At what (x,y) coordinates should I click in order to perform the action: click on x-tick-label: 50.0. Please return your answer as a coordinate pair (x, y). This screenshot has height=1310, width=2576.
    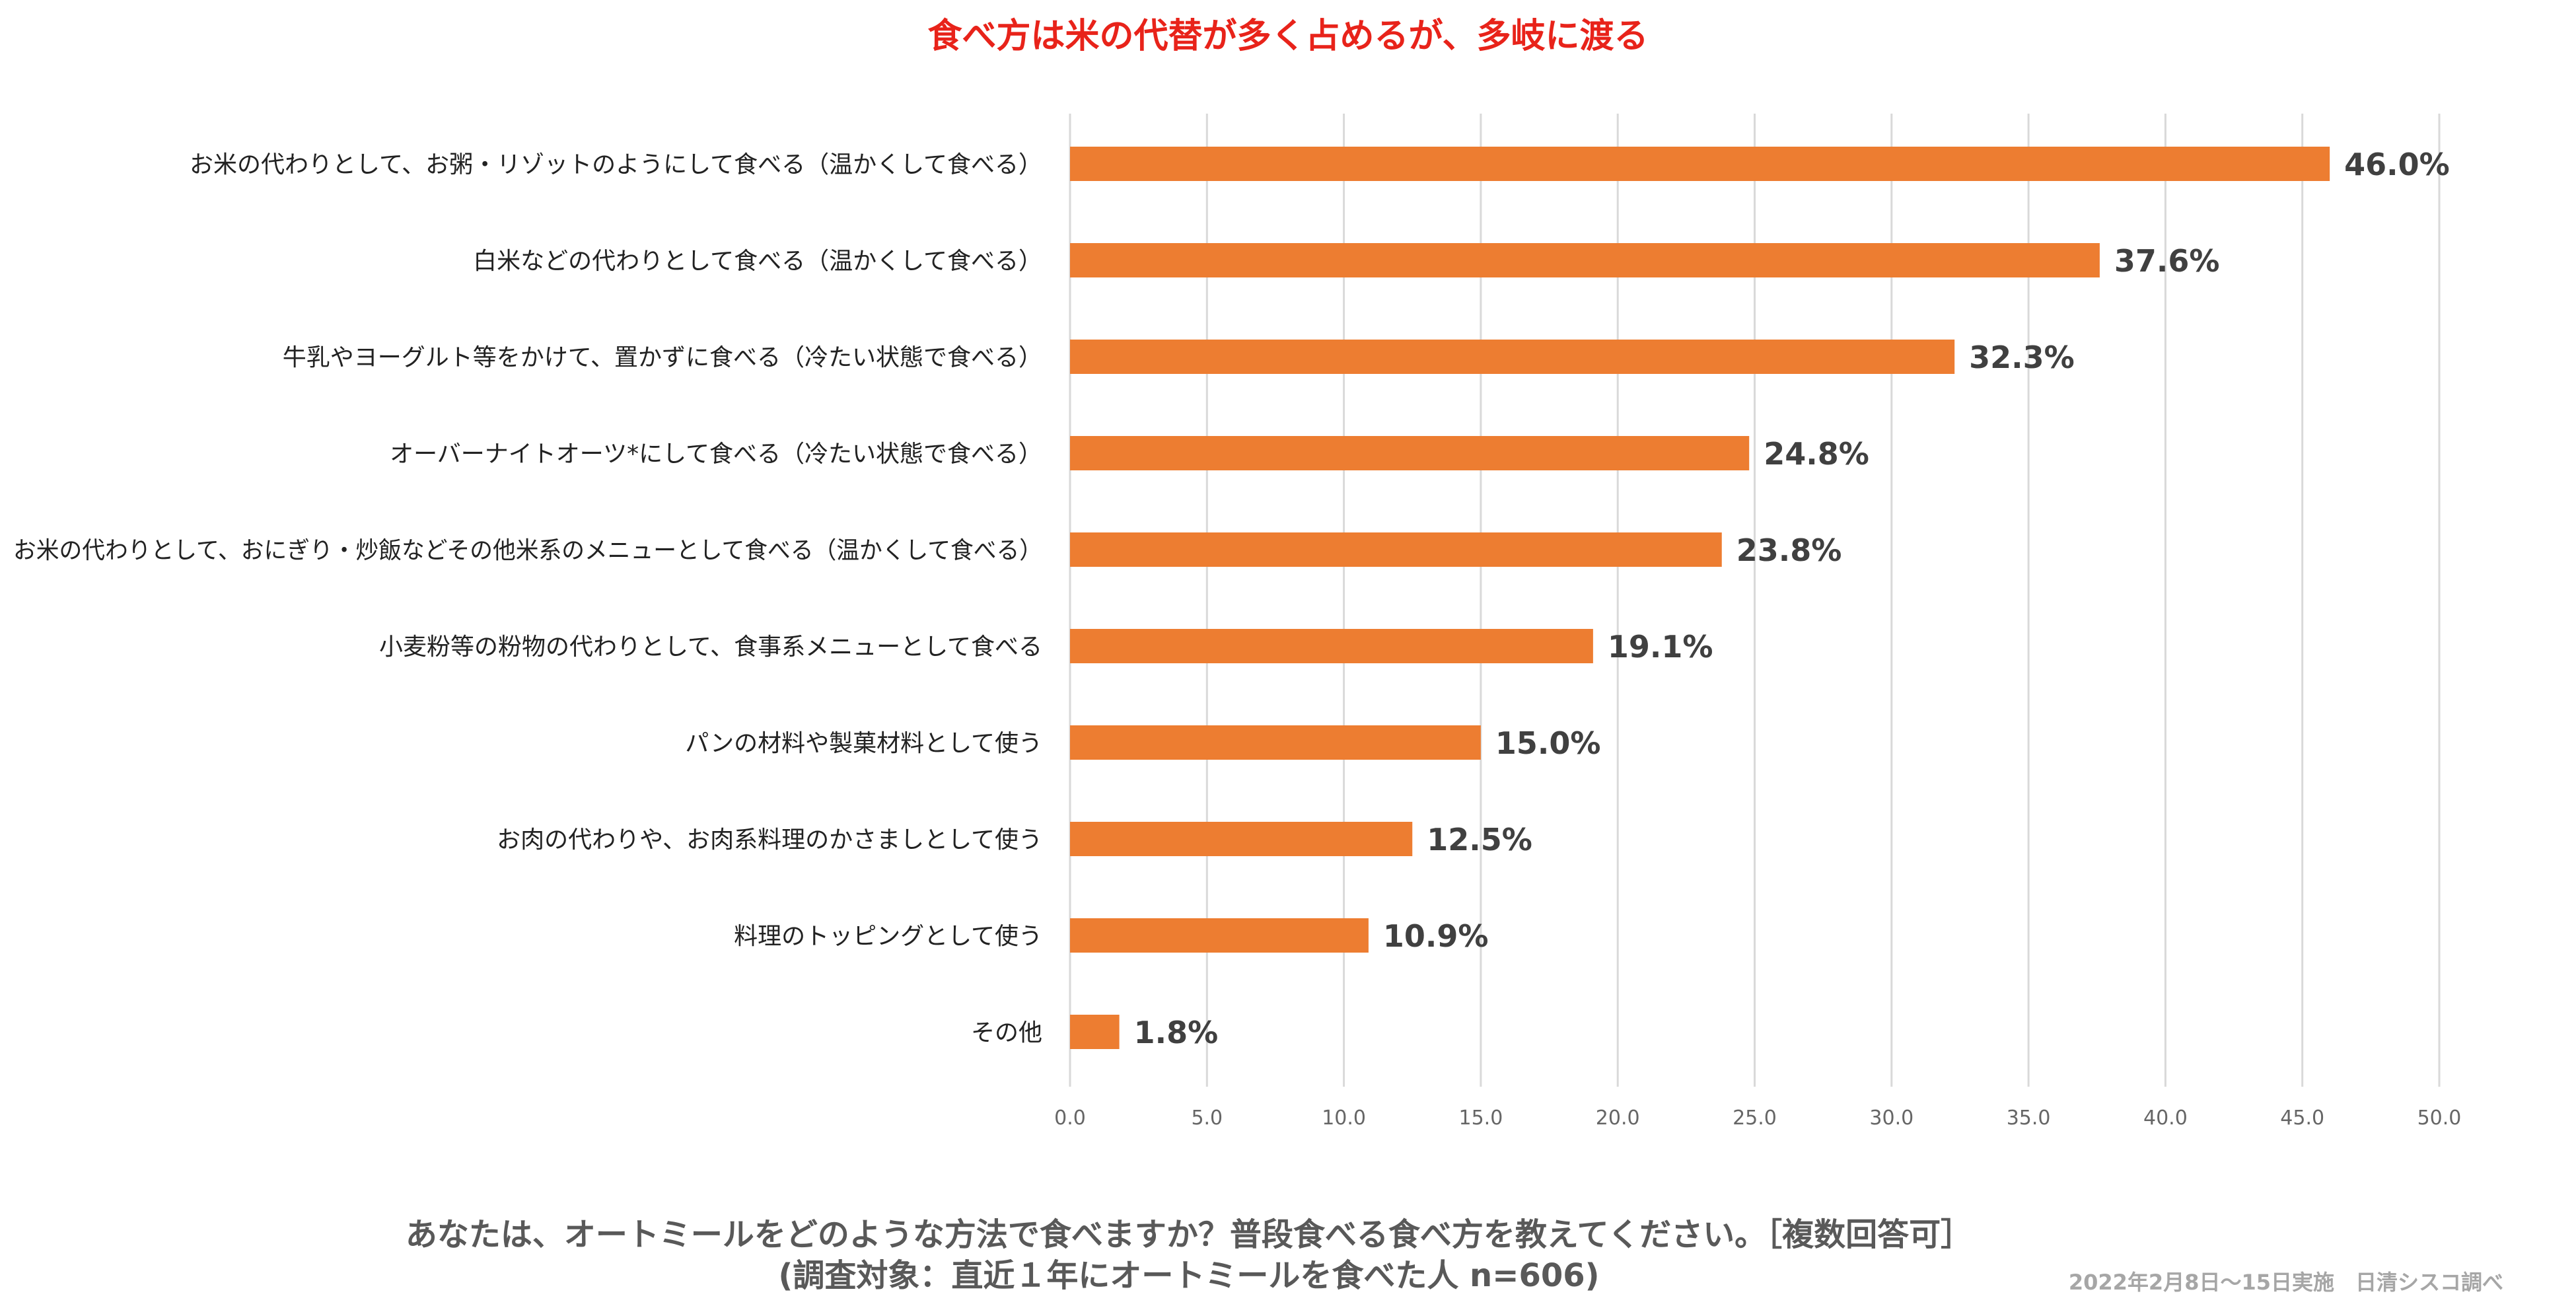
    Looking at the image, I should click on (2440, 1118).